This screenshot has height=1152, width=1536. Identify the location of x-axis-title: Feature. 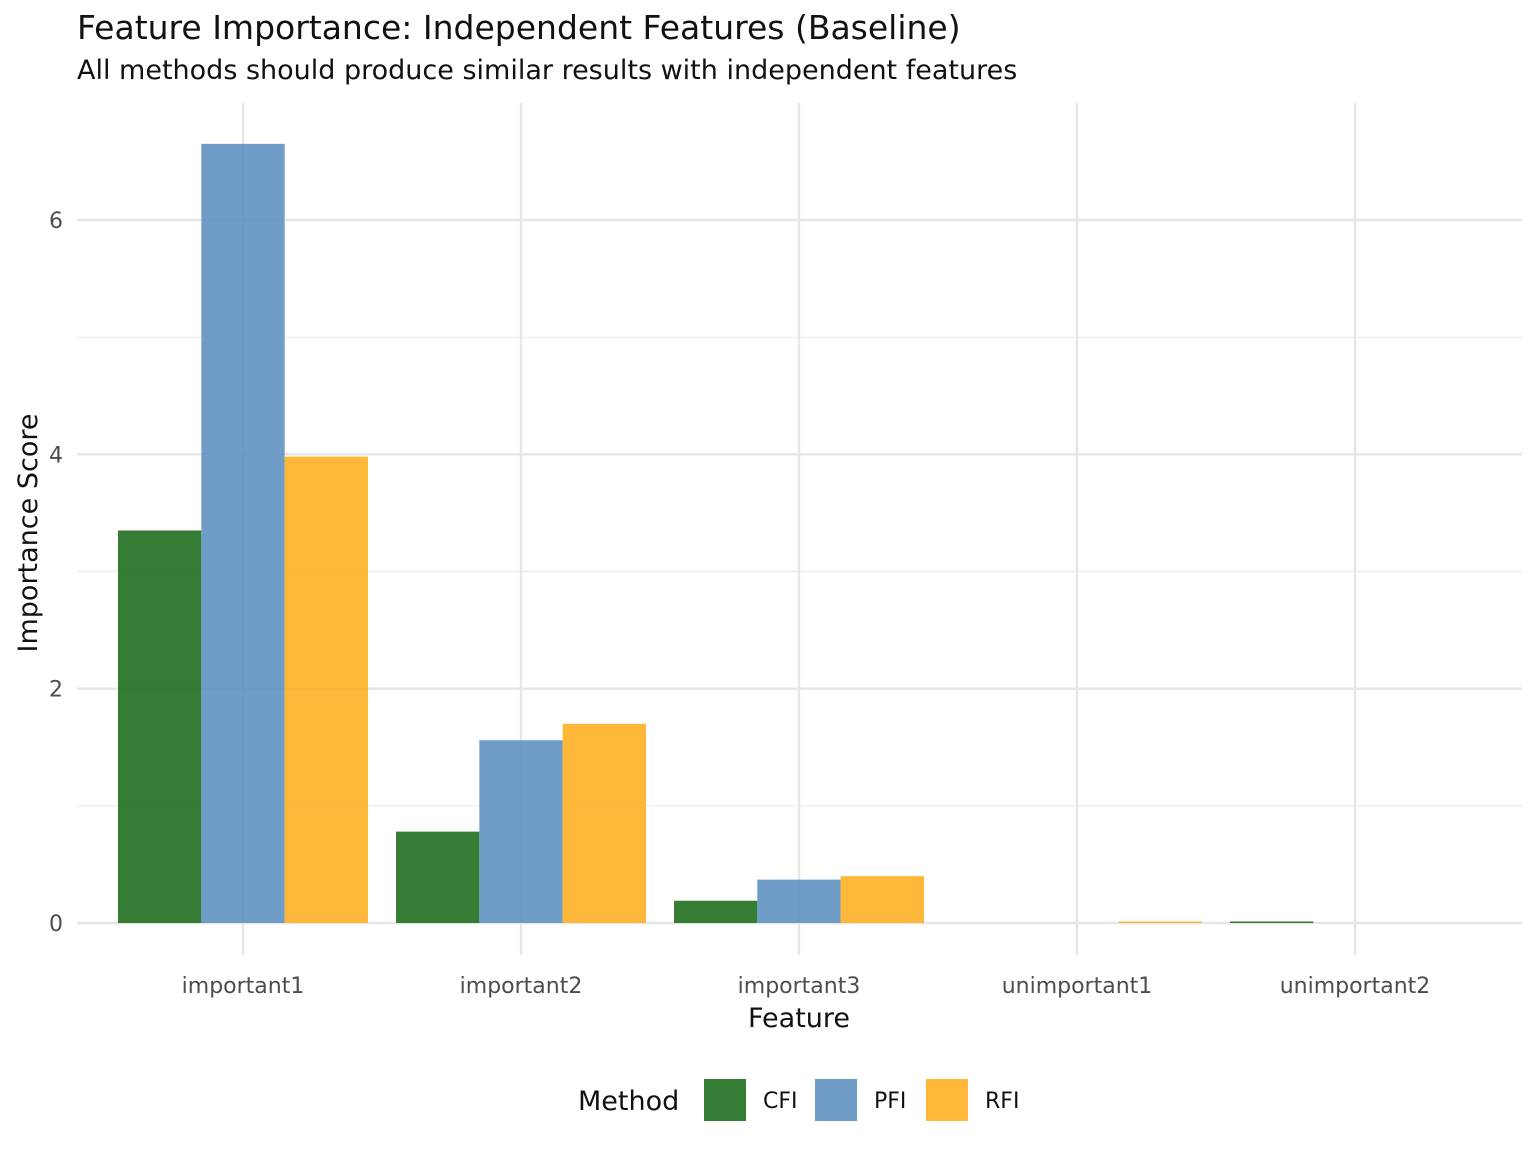
(799, 1018).